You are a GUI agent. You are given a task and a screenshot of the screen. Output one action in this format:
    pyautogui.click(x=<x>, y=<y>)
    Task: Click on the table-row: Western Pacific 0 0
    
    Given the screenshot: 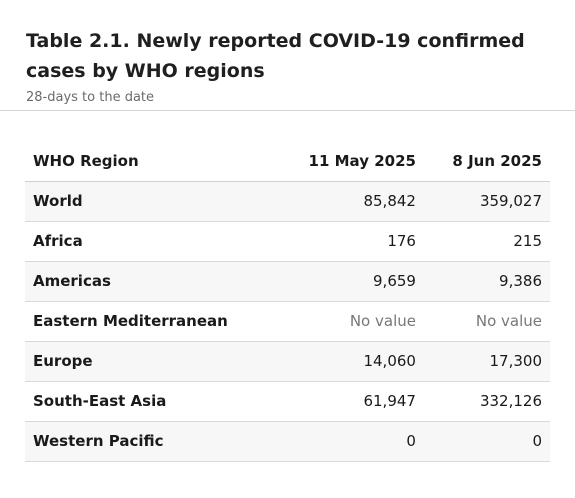 What is the action you would take?
    pyautogui.click(x=287, y=441)
    